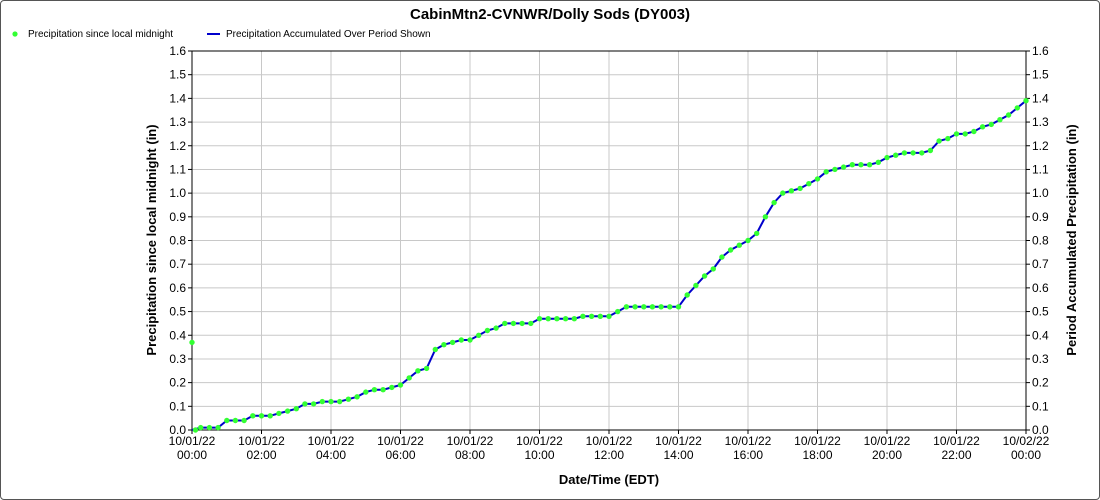 This screenshot has height=500, width=1100. I want to click on x-tick-label-time: 18:00, so click(817, 455).